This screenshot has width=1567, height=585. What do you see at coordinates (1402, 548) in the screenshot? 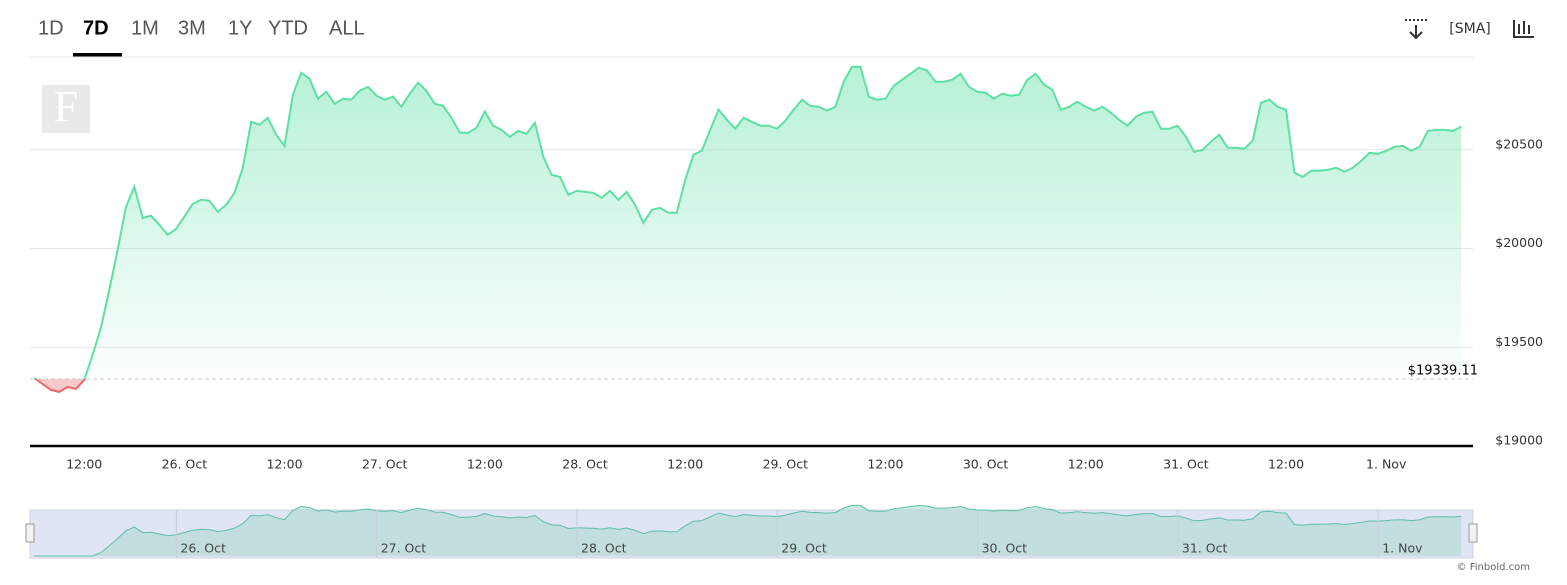
I see `navigator-label: 1. Nov` at bounding box center [1402, 548].